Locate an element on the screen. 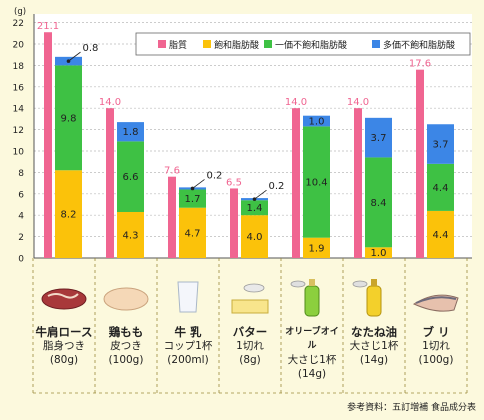  category-weight: (8g) is located at coordinates (250, 360).